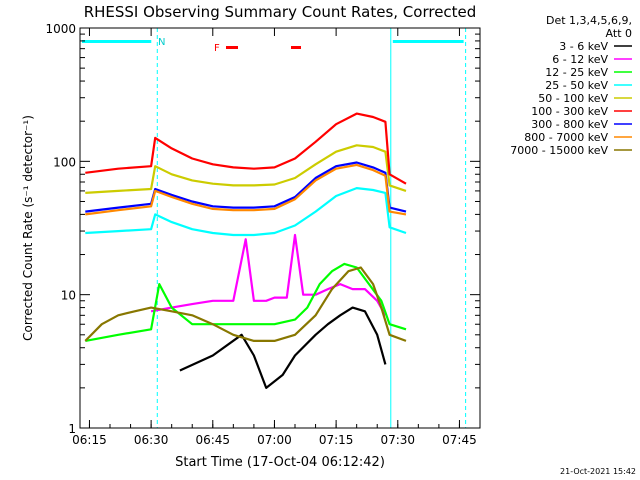 This screenshot has width=640, height=480. What do you see at coordinates (619, 33) in the screenshot?
I see `legend-header-line2: Att 0` at bounding box center [619, 33].